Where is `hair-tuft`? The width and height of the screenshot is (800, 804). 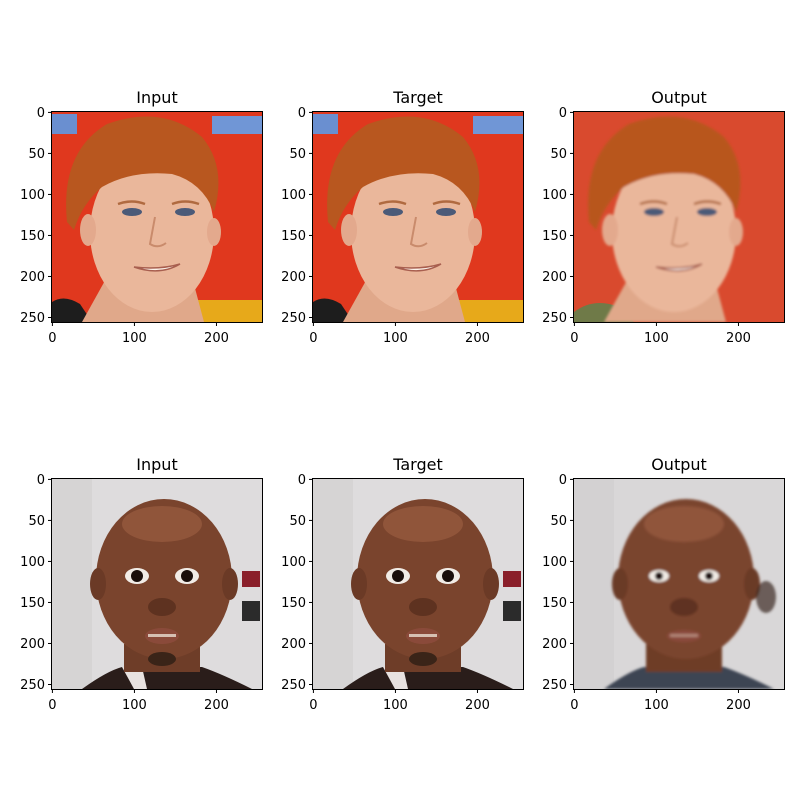
hair-tuft is located at coordinates (766, 597).